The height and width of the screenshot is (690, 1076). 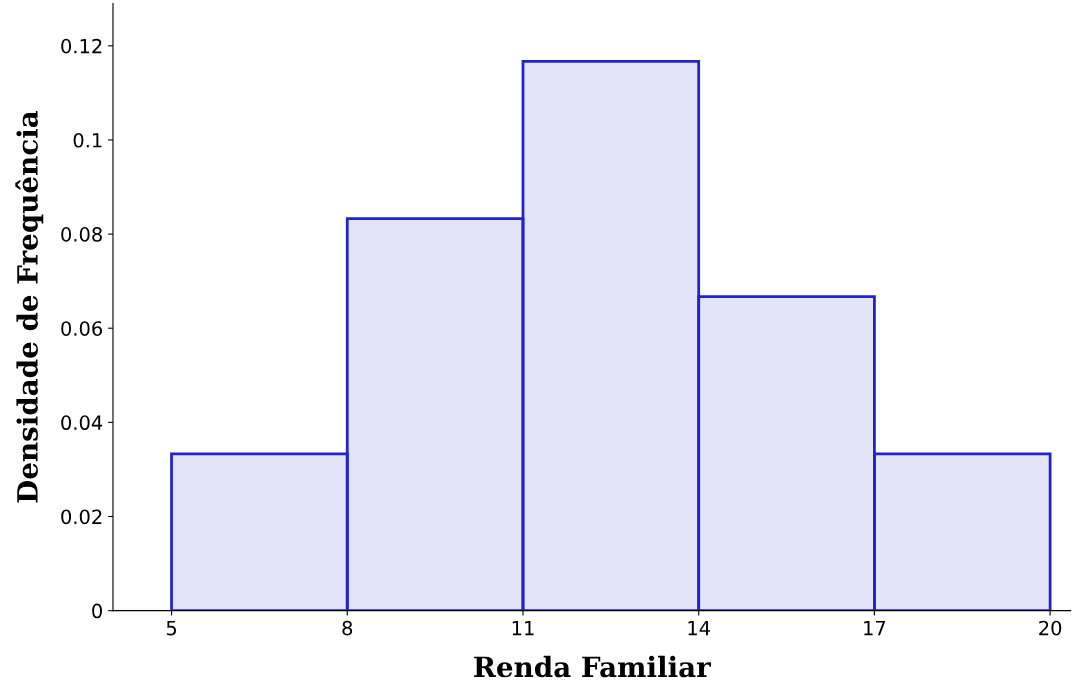 I want to click on x-tick-label: 17, so click(x=875, y=628).